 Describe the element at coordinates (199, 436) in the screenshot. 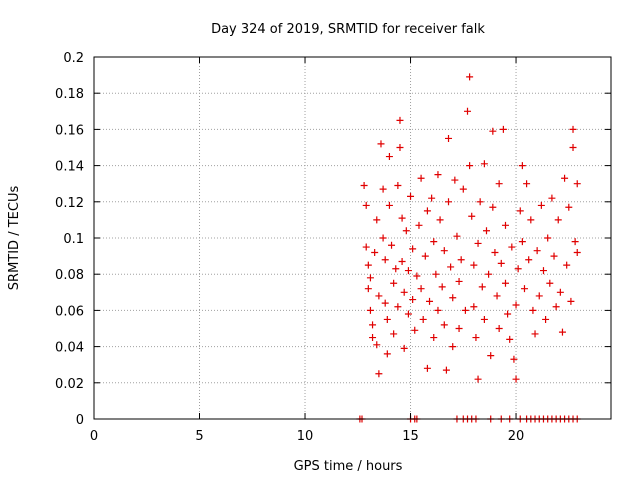

I see `x-tick-label: 5` at that location.